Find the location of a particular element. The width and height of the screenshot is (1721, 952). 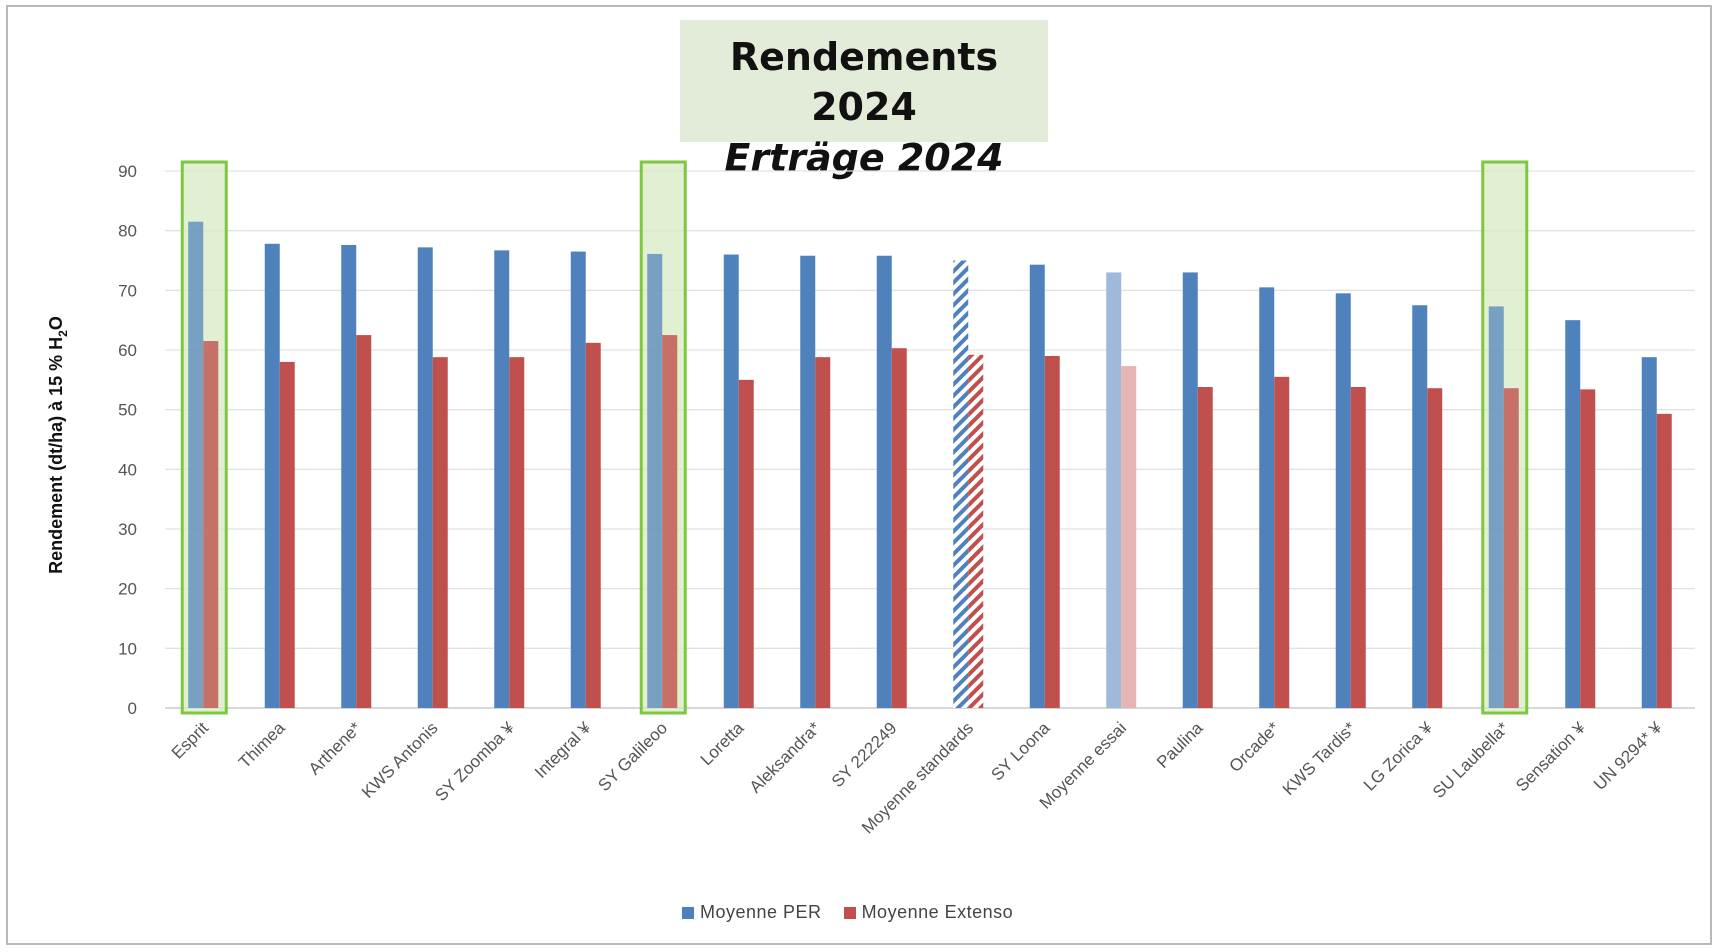

y-tick-label: 70 is located at coordinates (127, 290).